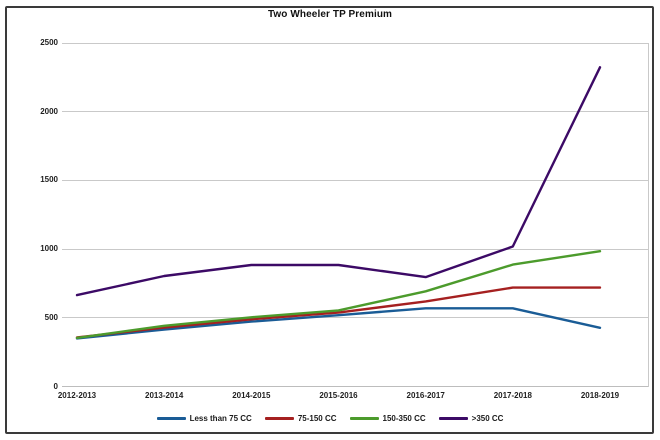  Describe the element at coordinates (49, 249) in the screenshot. I see `y-tick-label: 1000` at that location.